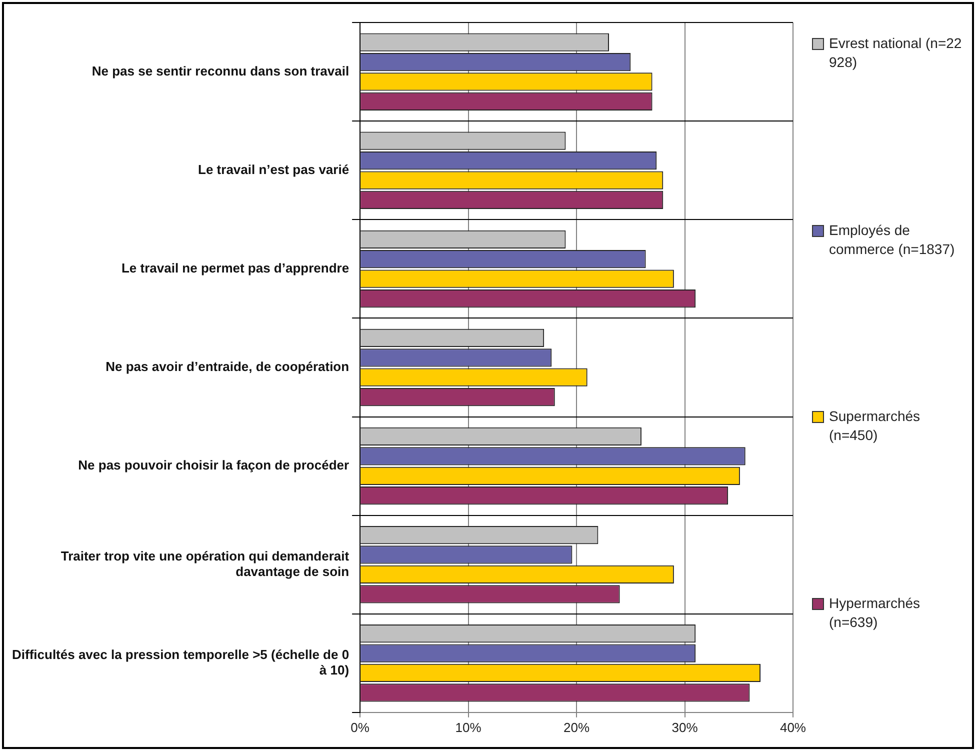 This screenshot has width=976, height=751. What do you see at coordinates (896, 53) in the screenshot?
I see `legend-label: Evrest national (n=22 928)` at bounding box center [896, 53].